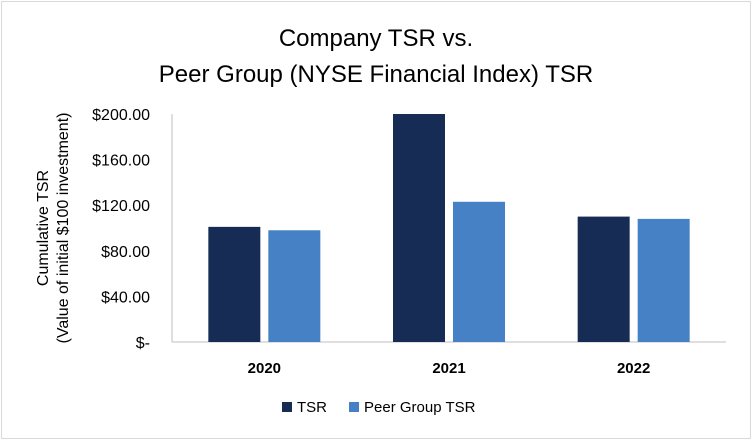  What do you see at coordinates (125, 252) in the screenshot?
I see `y-tick-label: $80.00` at bounding box center [125, 252].